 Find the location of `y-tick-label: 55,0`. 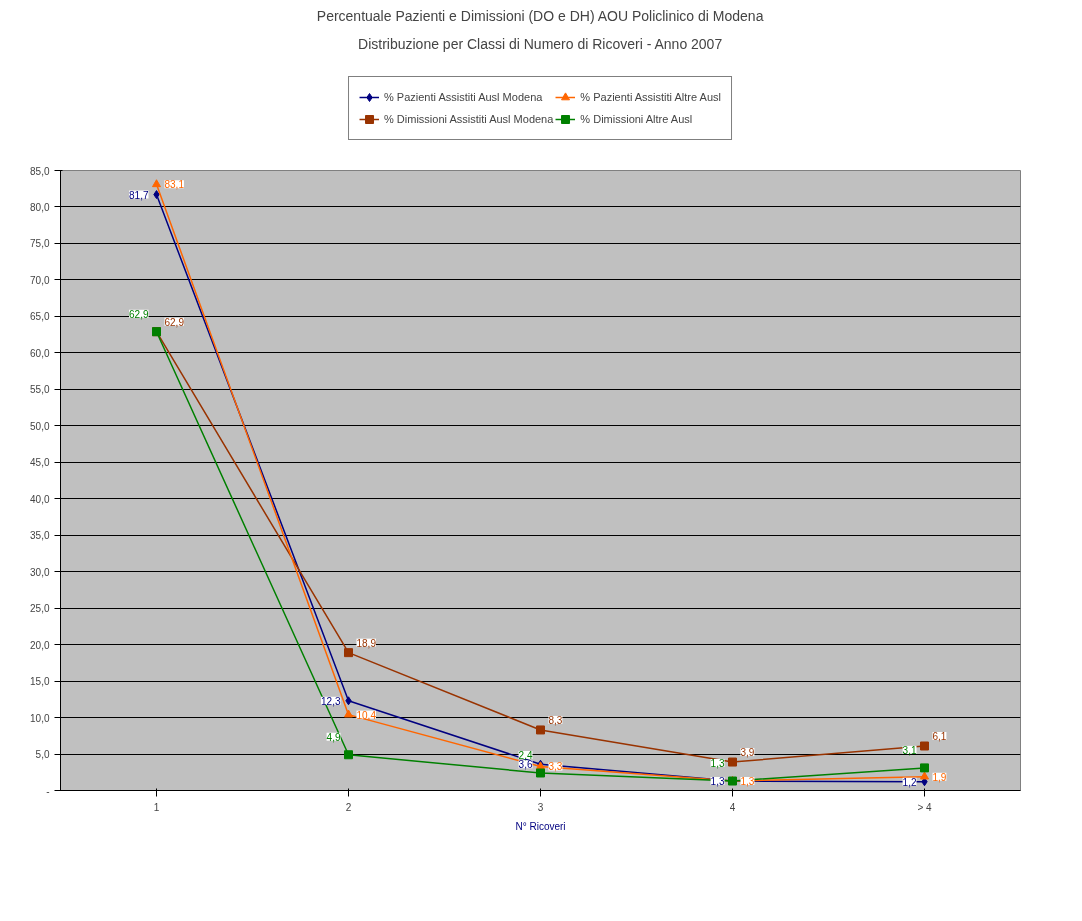

y-tick-label: 55,0 is located at coordinates (40, 390).